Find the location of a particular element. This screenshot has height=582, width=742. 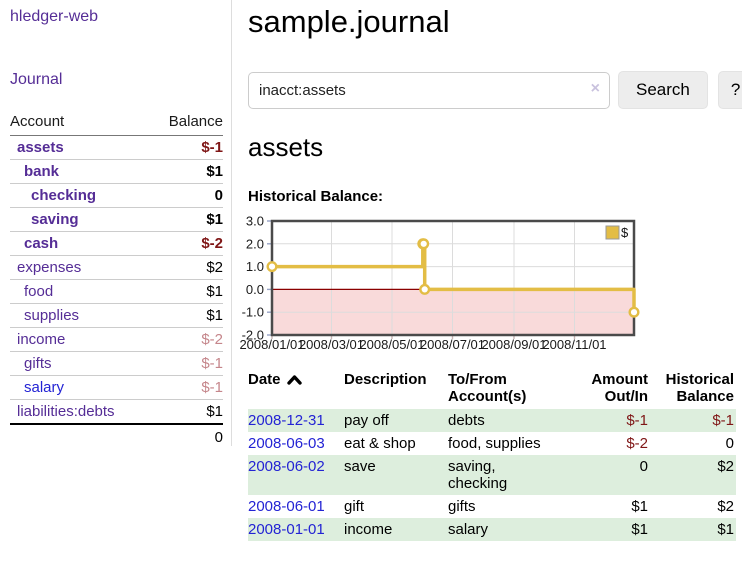

account-link: gifts is located at coordinates (38, 363).